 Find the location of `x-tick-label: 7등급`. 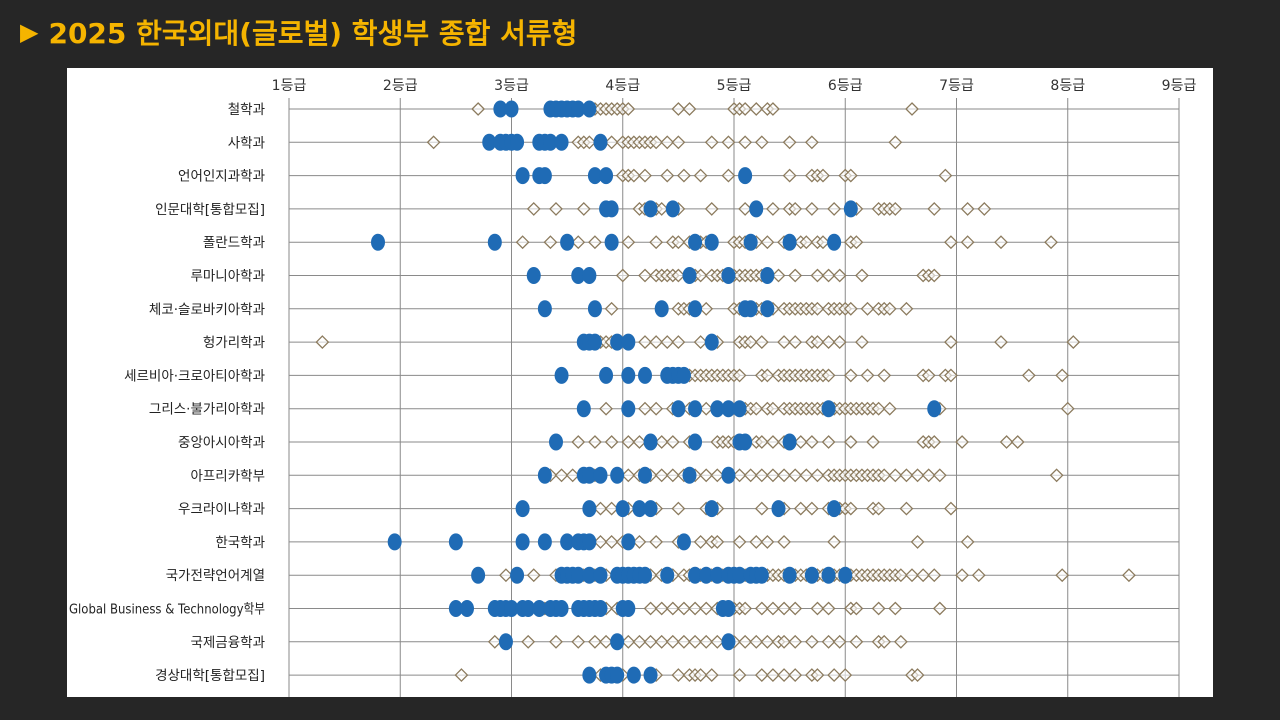

x-tick-label: 7등급 is located at coordinates (956, 86).